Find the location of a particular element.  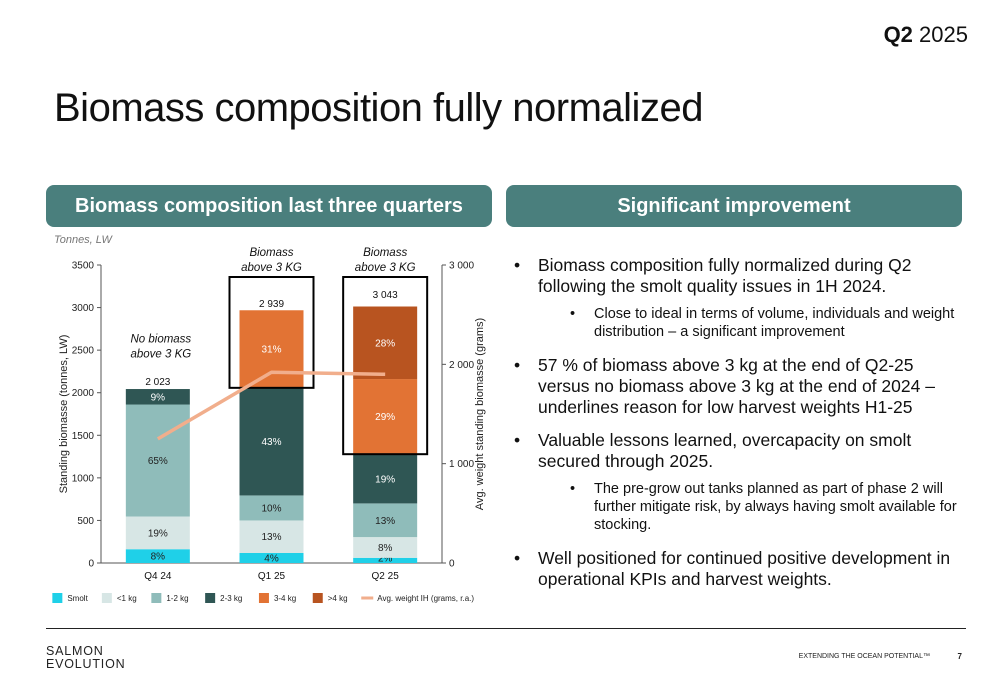

y-tick-label: 1000 is located at coordinates (83, 478).